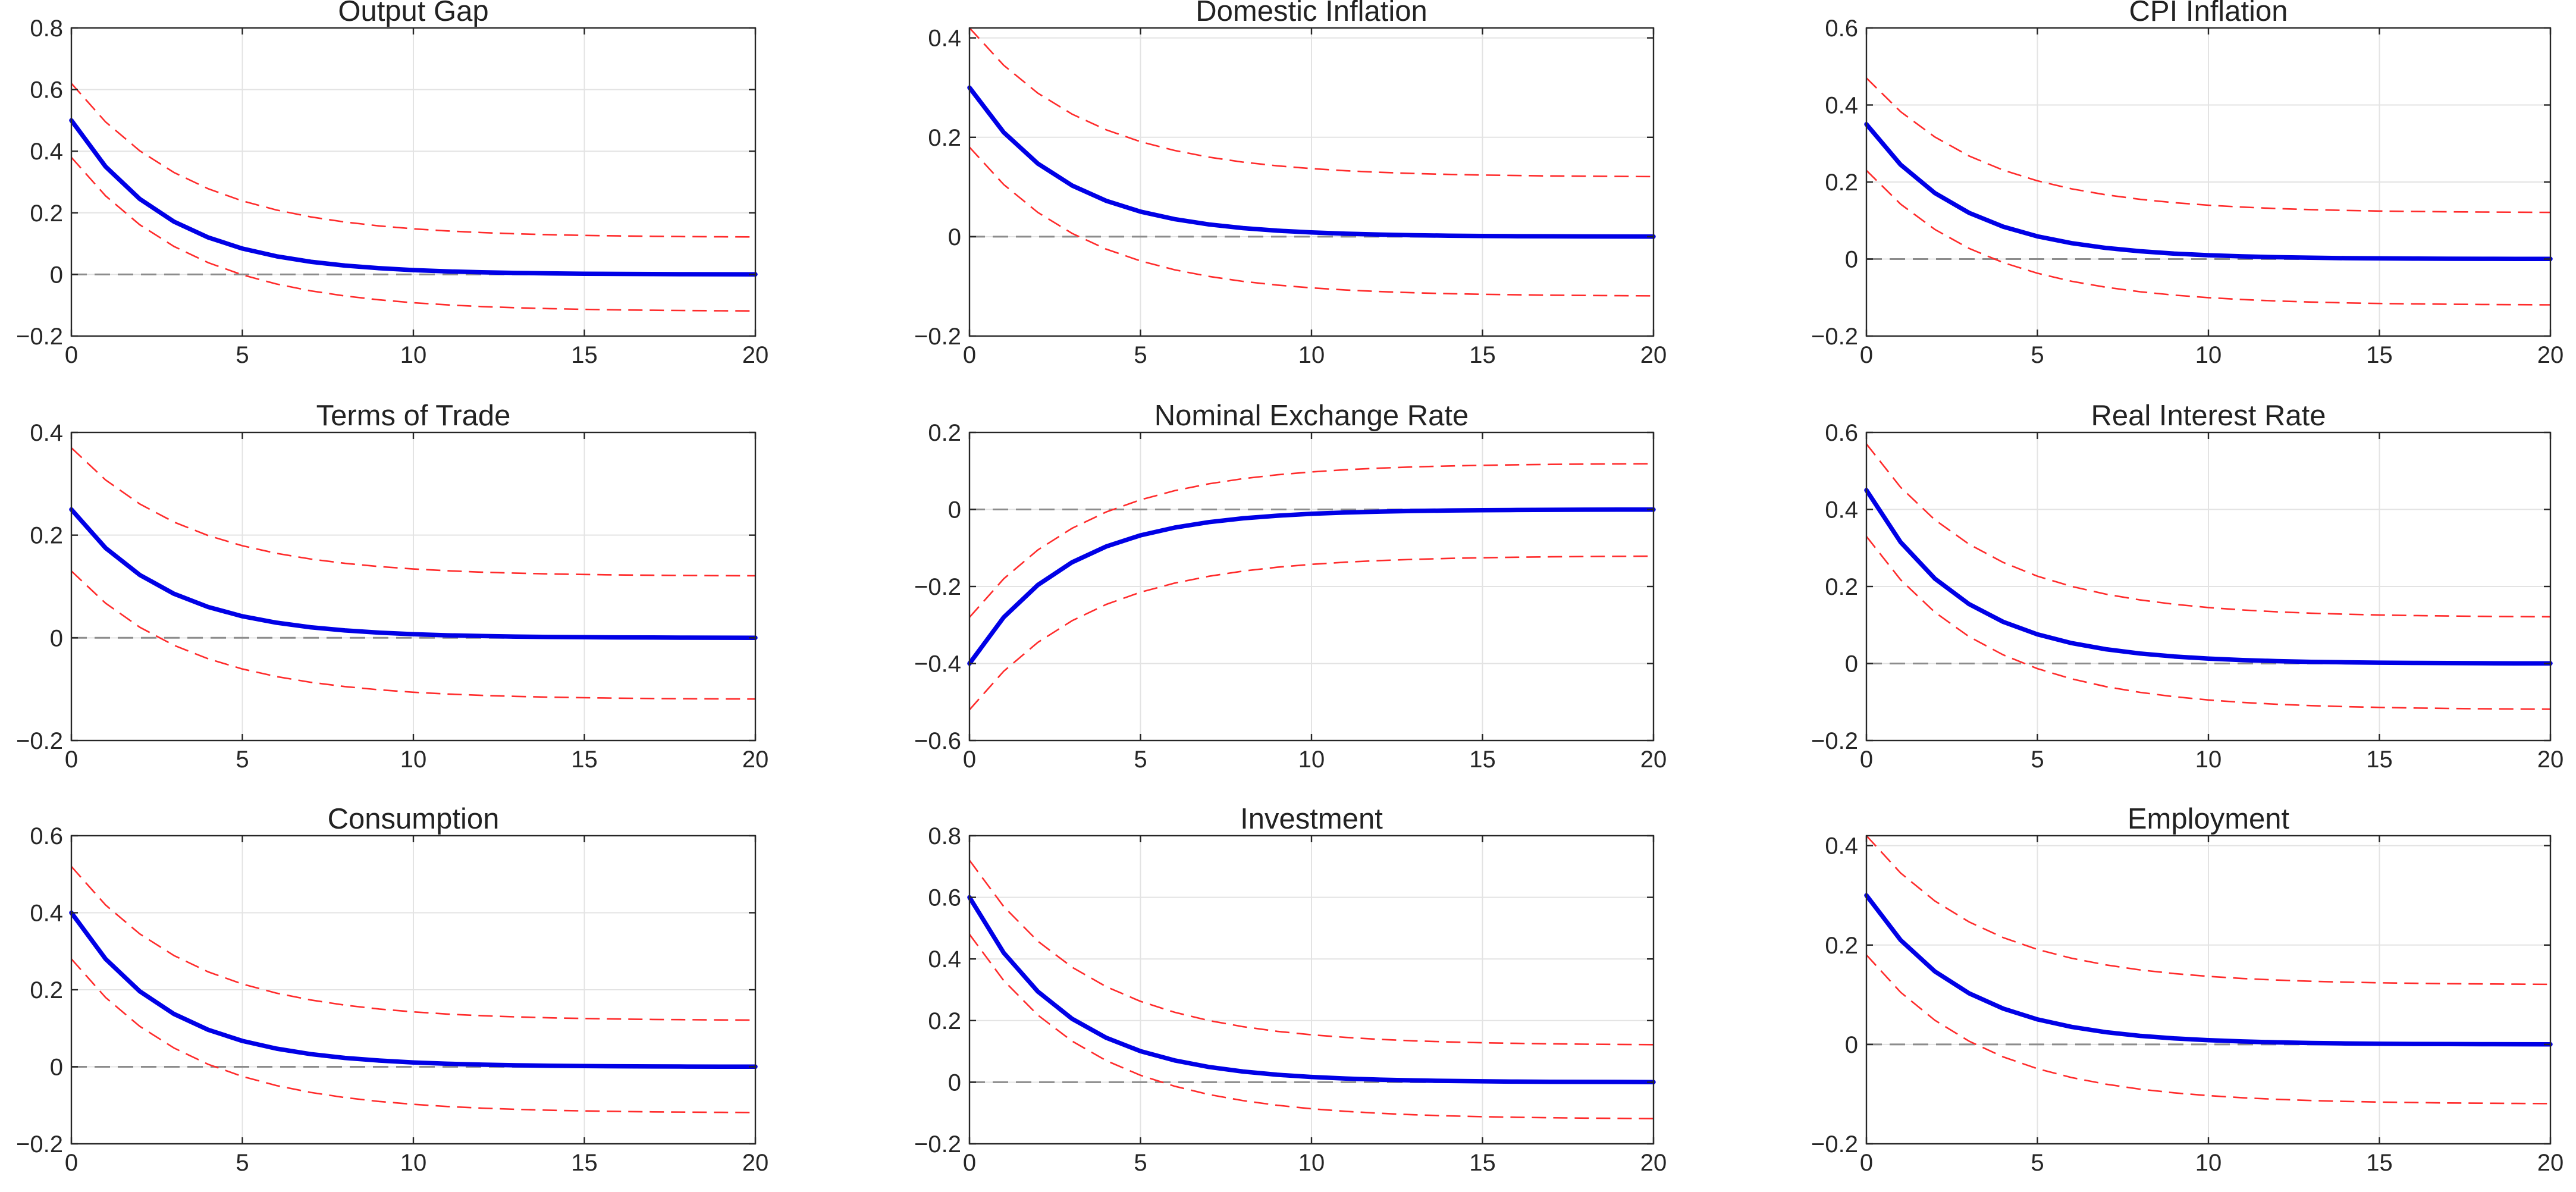  Describe the element at coordinates (937, 664) in the screenshot. I see `y-tick-label: −0.4` at that location.